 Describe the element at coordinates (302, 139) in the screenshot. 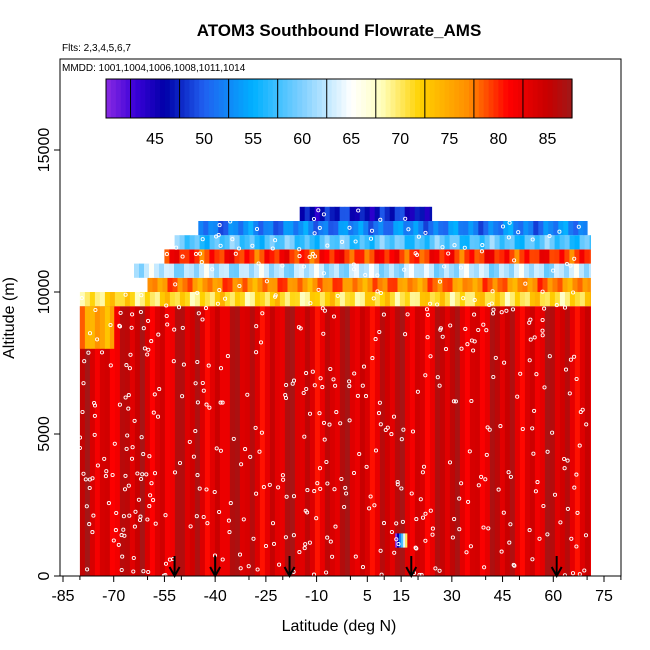

I see `colorbar-tick-label: 60` at that location.